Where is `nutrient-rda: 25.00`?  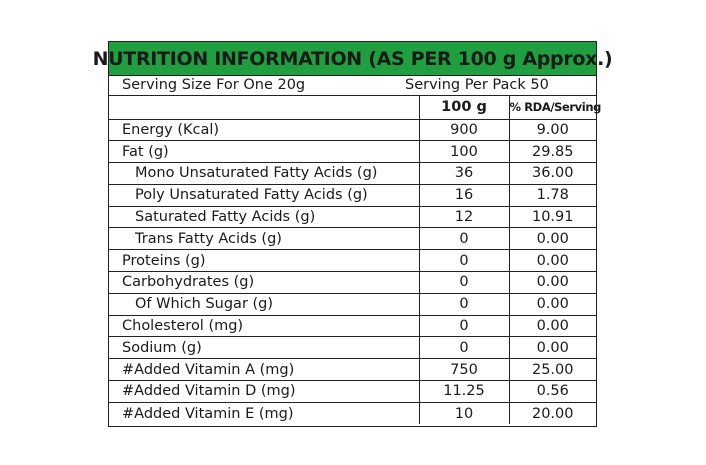
nutrient-rda: 25.00 is located at coordinates (552, 370).